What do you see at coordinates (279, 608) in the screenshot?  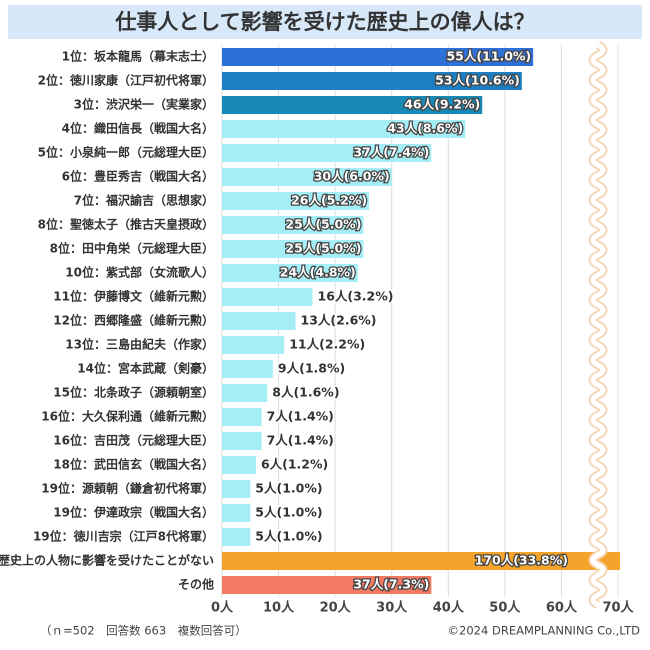 I see `x-tick-label: 10人` at bounding box center [279, 608].